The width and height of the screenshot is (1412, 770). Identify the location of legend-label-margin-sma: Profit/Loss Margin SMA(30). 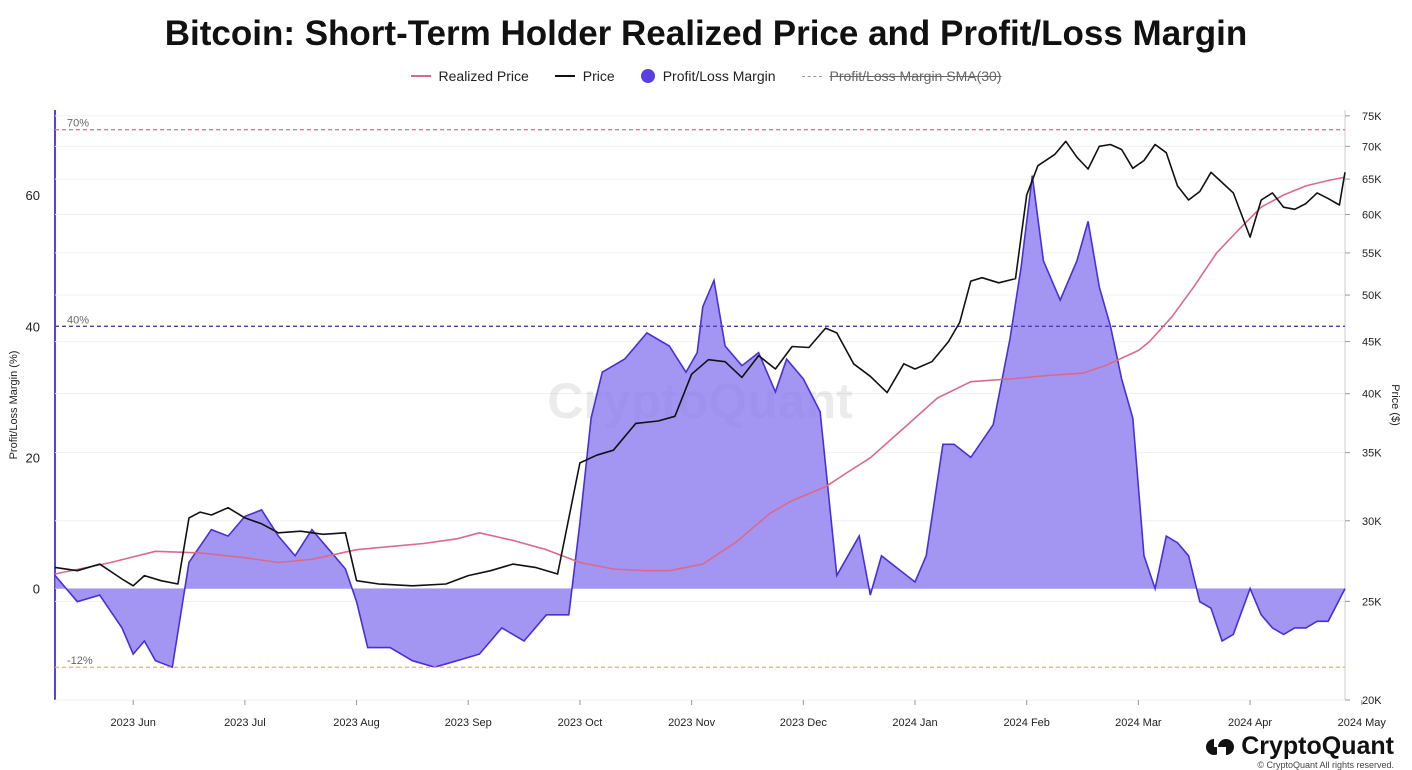
(915, 76).